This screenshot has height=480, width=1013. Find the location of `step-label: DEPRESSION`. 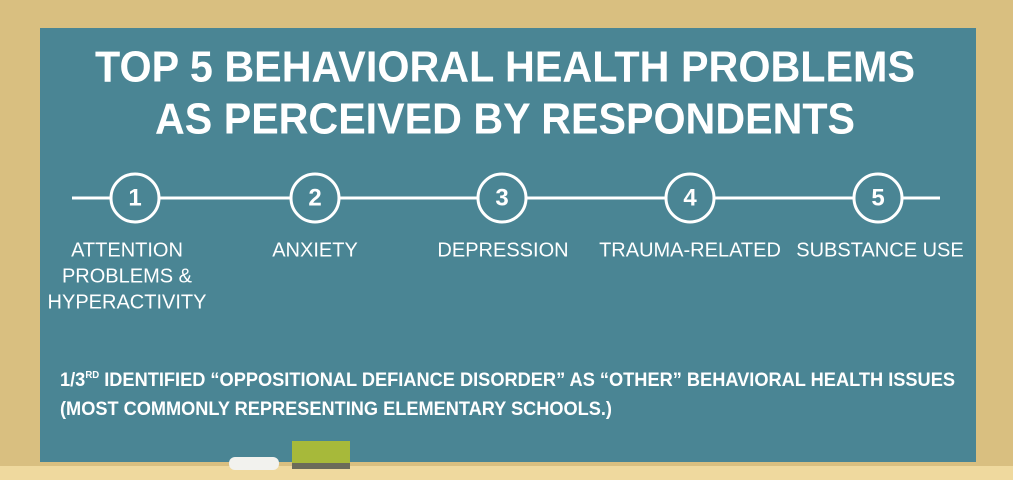

step-label: DEPRESSION is located at coordinates (502, 250).